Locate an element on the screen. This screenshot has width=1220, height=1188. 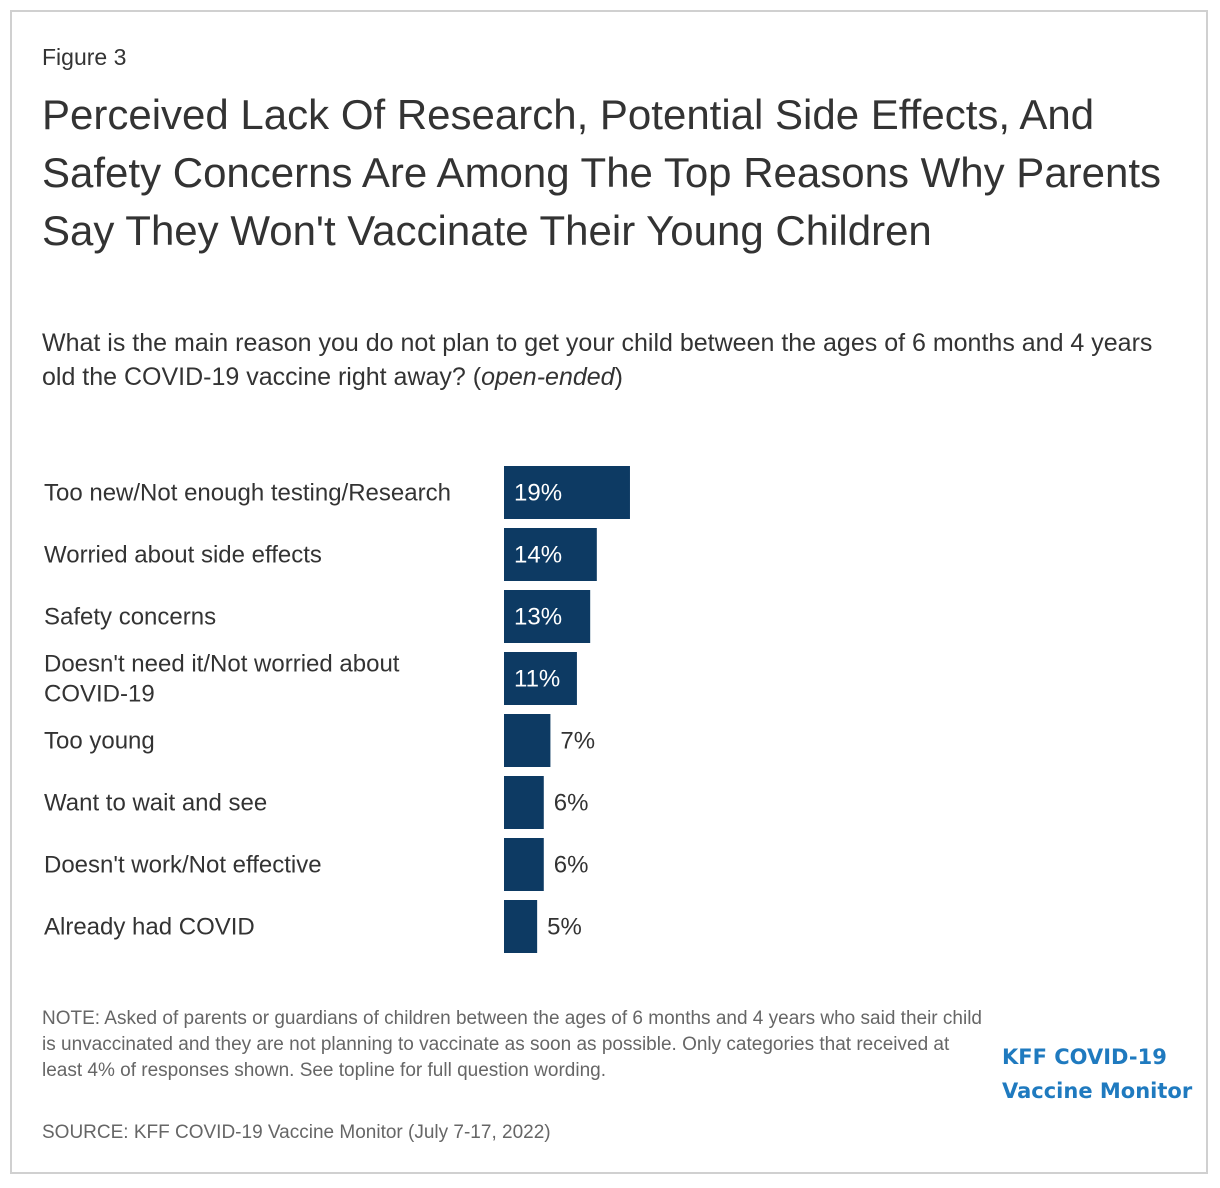
logo-line-2: Vaccine Monitor is located at coordinates (1097, 1091).